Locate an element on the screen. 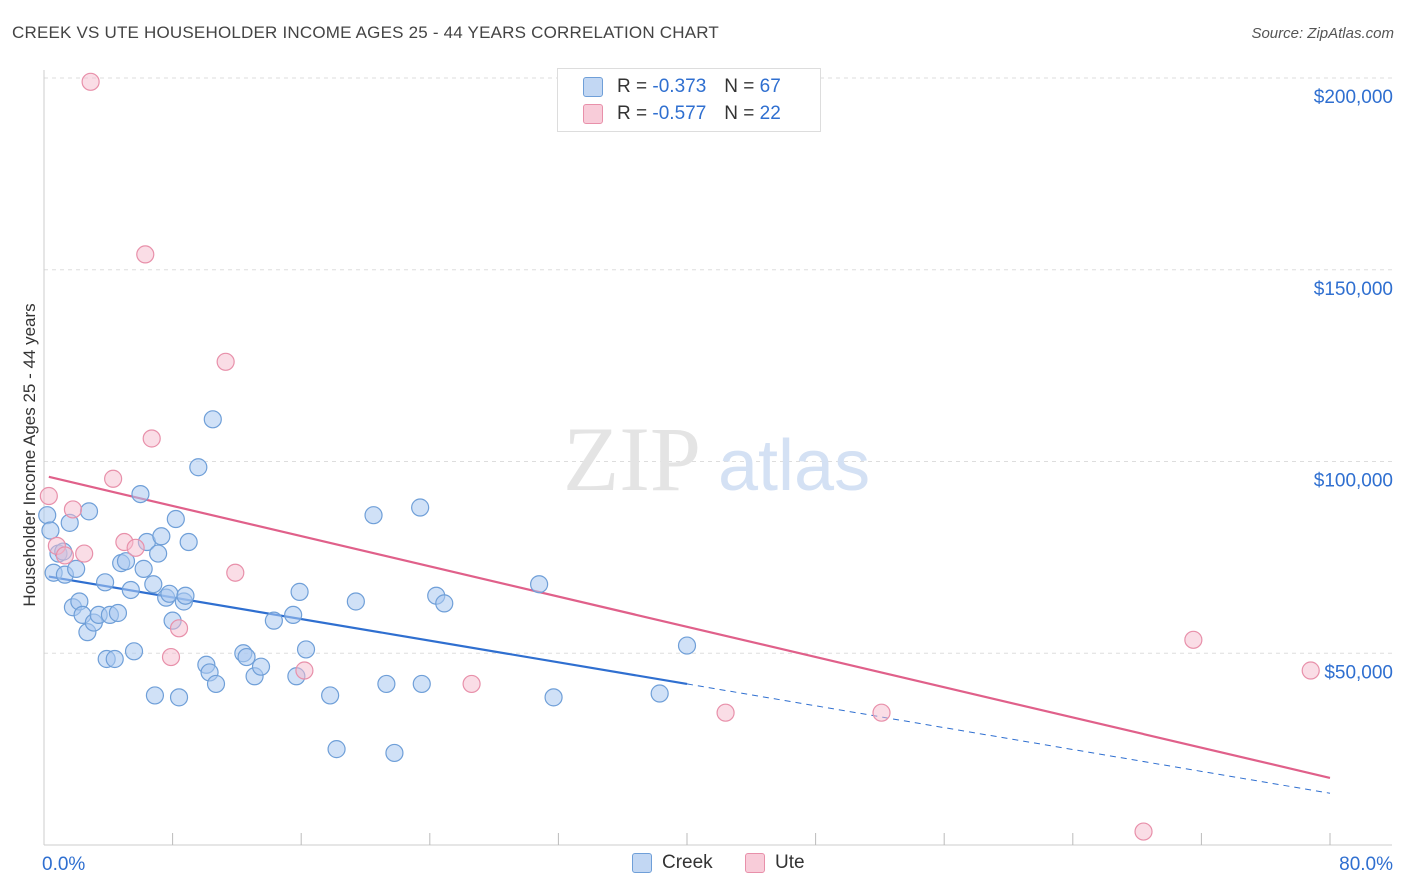 This screenshot has height=892, width=1406. correlation-legend: R = -0.373 N = 67 R = -0.577 N = 22 is located at coordinates (689, 100).